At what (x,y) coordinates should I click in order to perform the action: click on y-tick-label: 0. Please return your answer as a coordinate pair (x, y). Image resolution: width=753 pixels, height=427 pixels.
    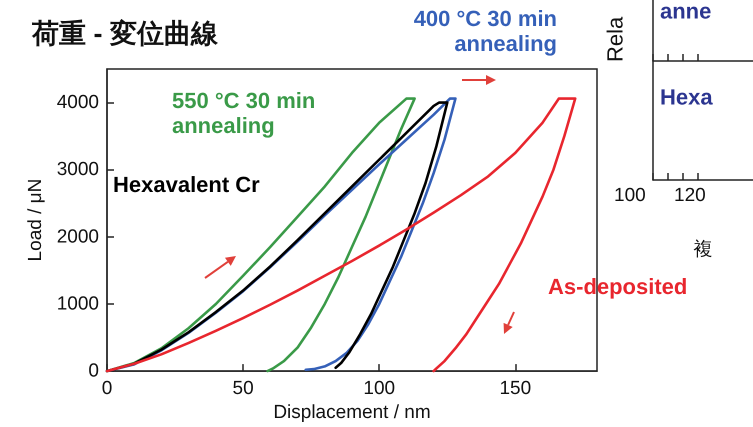
    Looking at the image, I should click on (93, 371).